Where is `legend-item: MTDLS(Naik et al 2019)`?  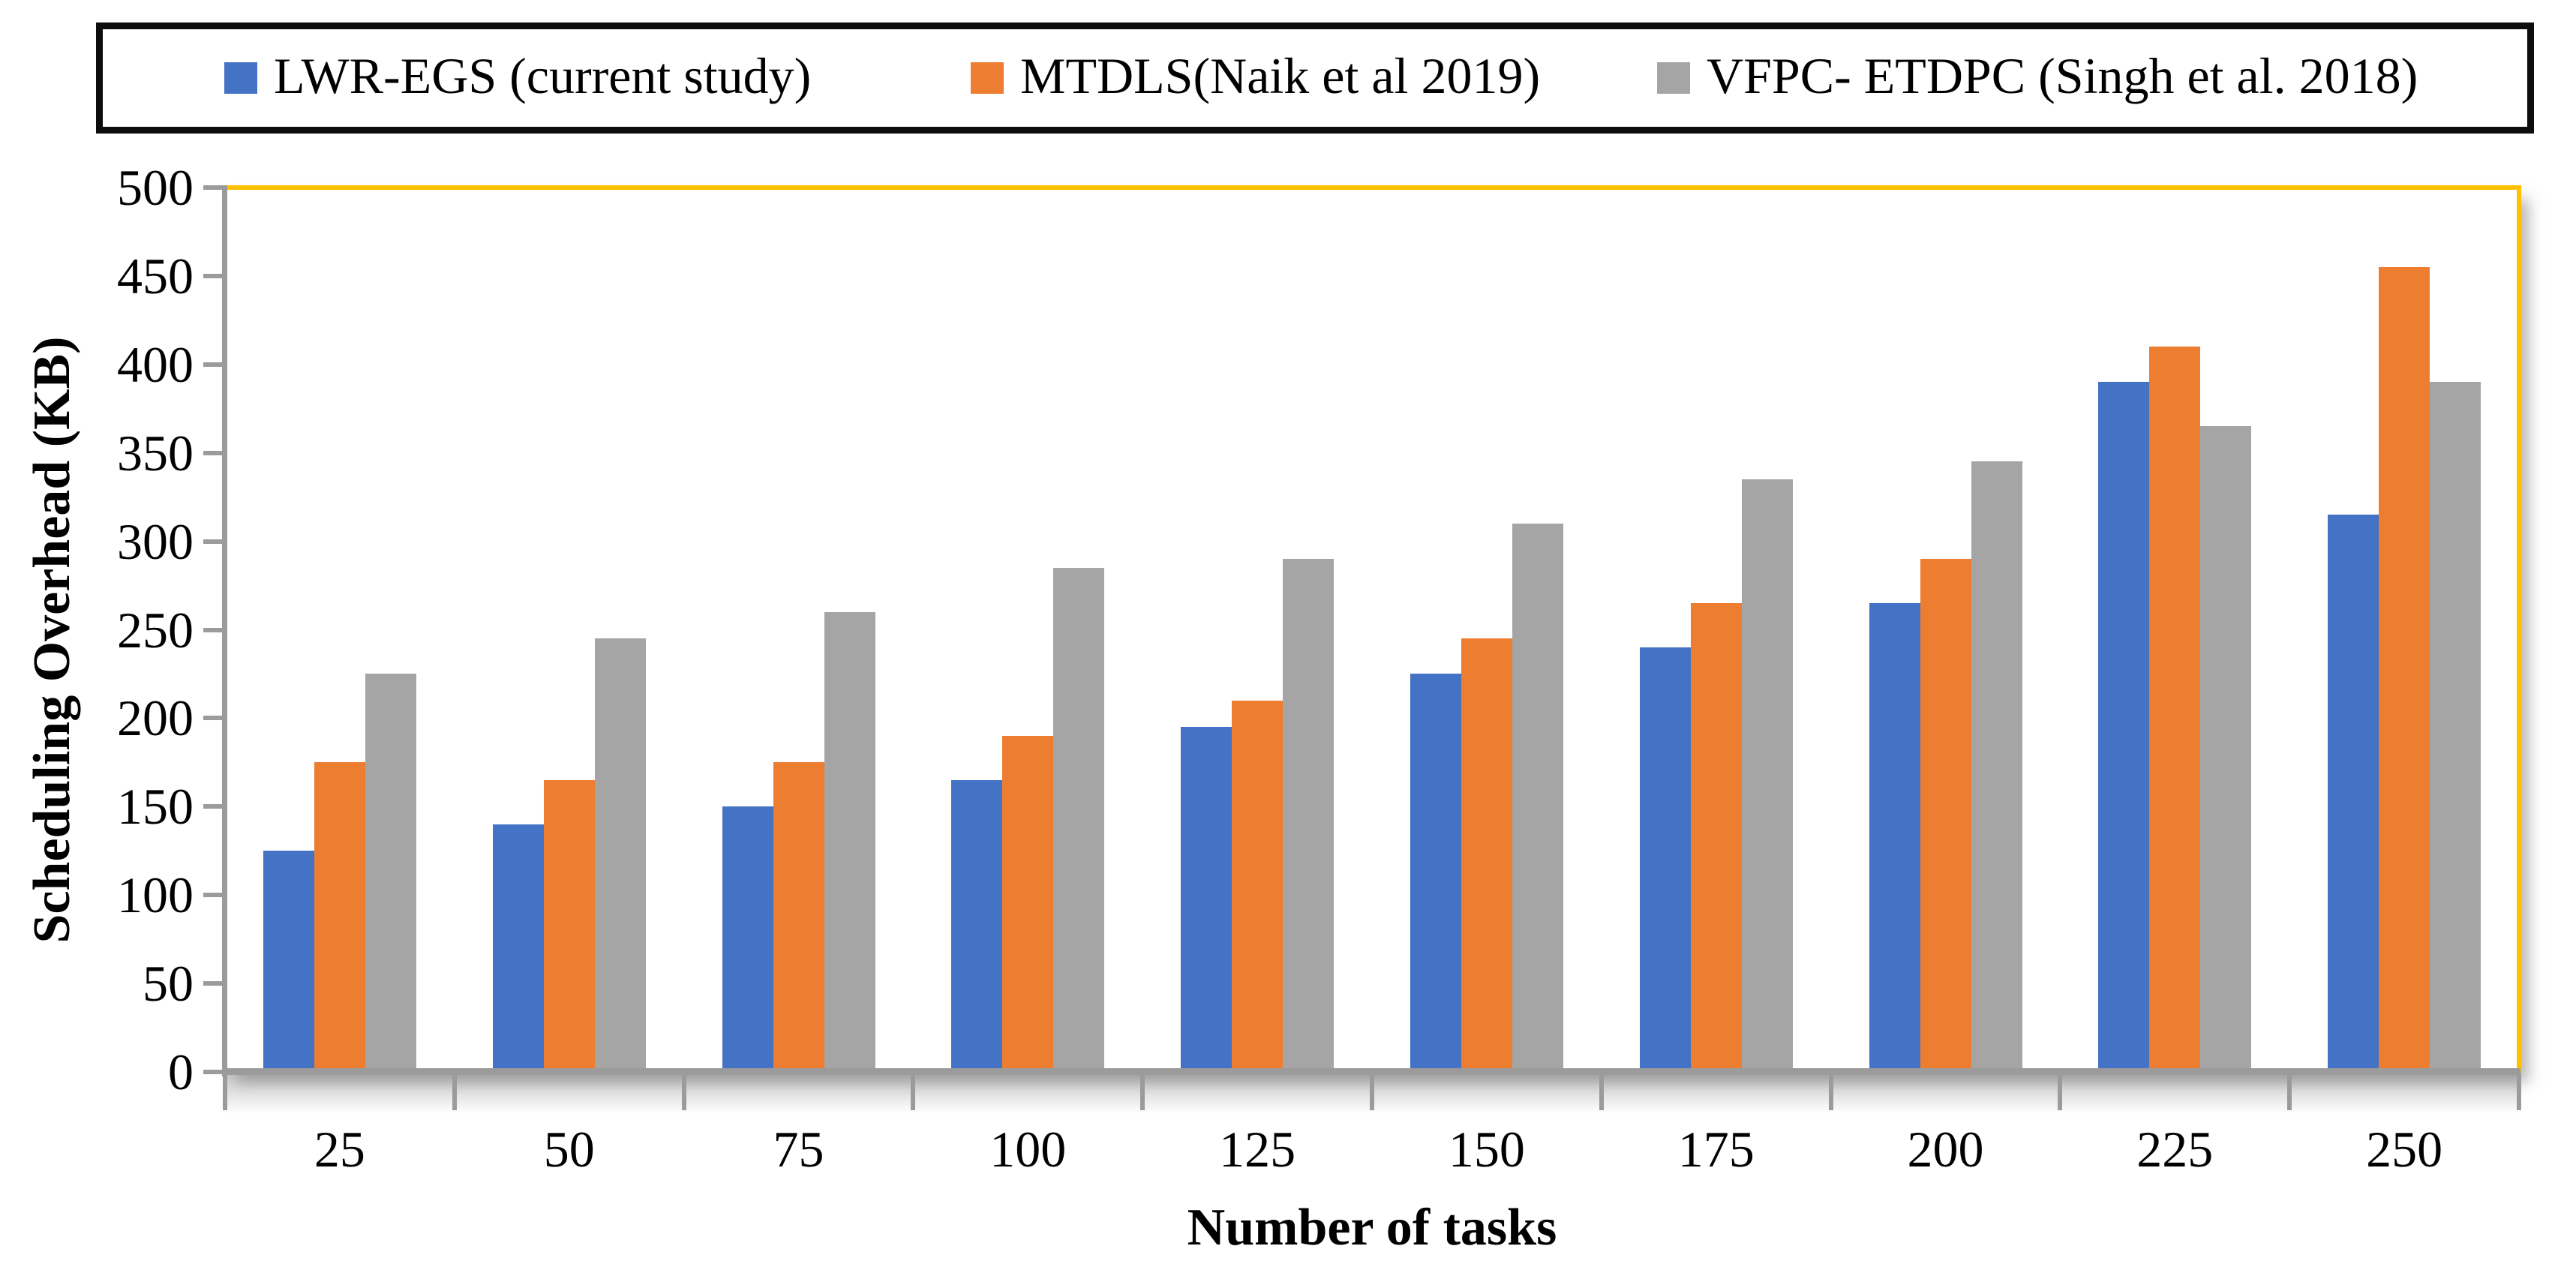
legend-item: MTDLS(Naik et al 2019) is located at coordinates (1255, 78).